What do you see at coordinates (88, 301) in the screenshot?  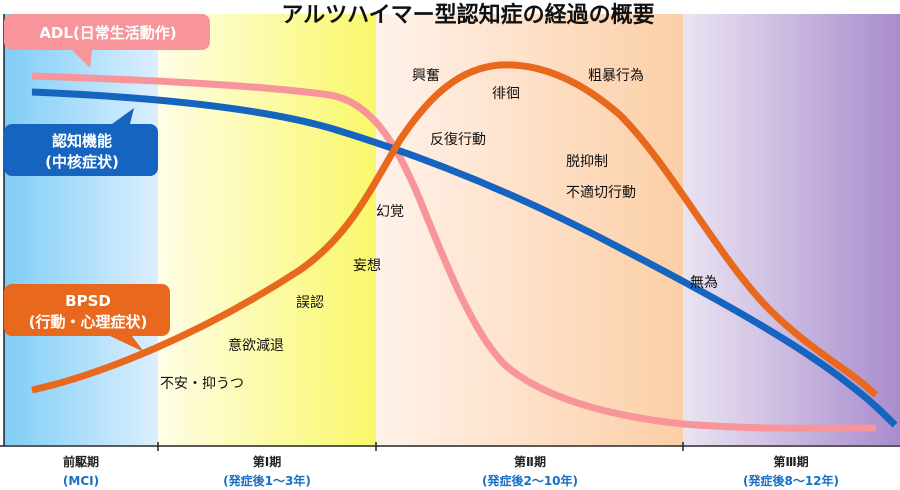 I see `bpsd-callout-line1: BPSD` at bounding box center [88, 301].